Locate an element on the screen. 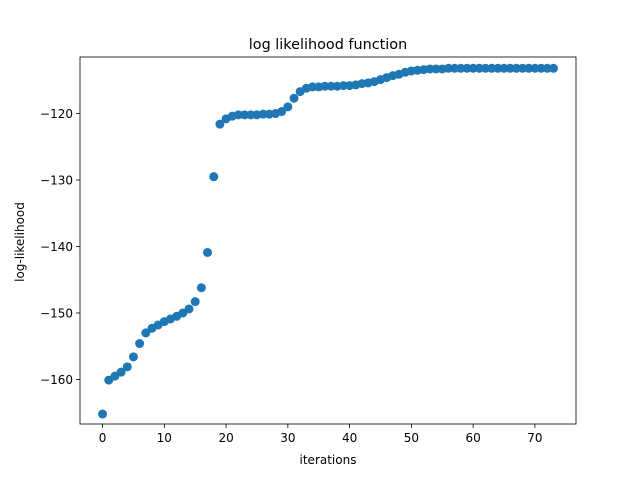  x-axis-label: iterations is located at coordinates (328, 460).